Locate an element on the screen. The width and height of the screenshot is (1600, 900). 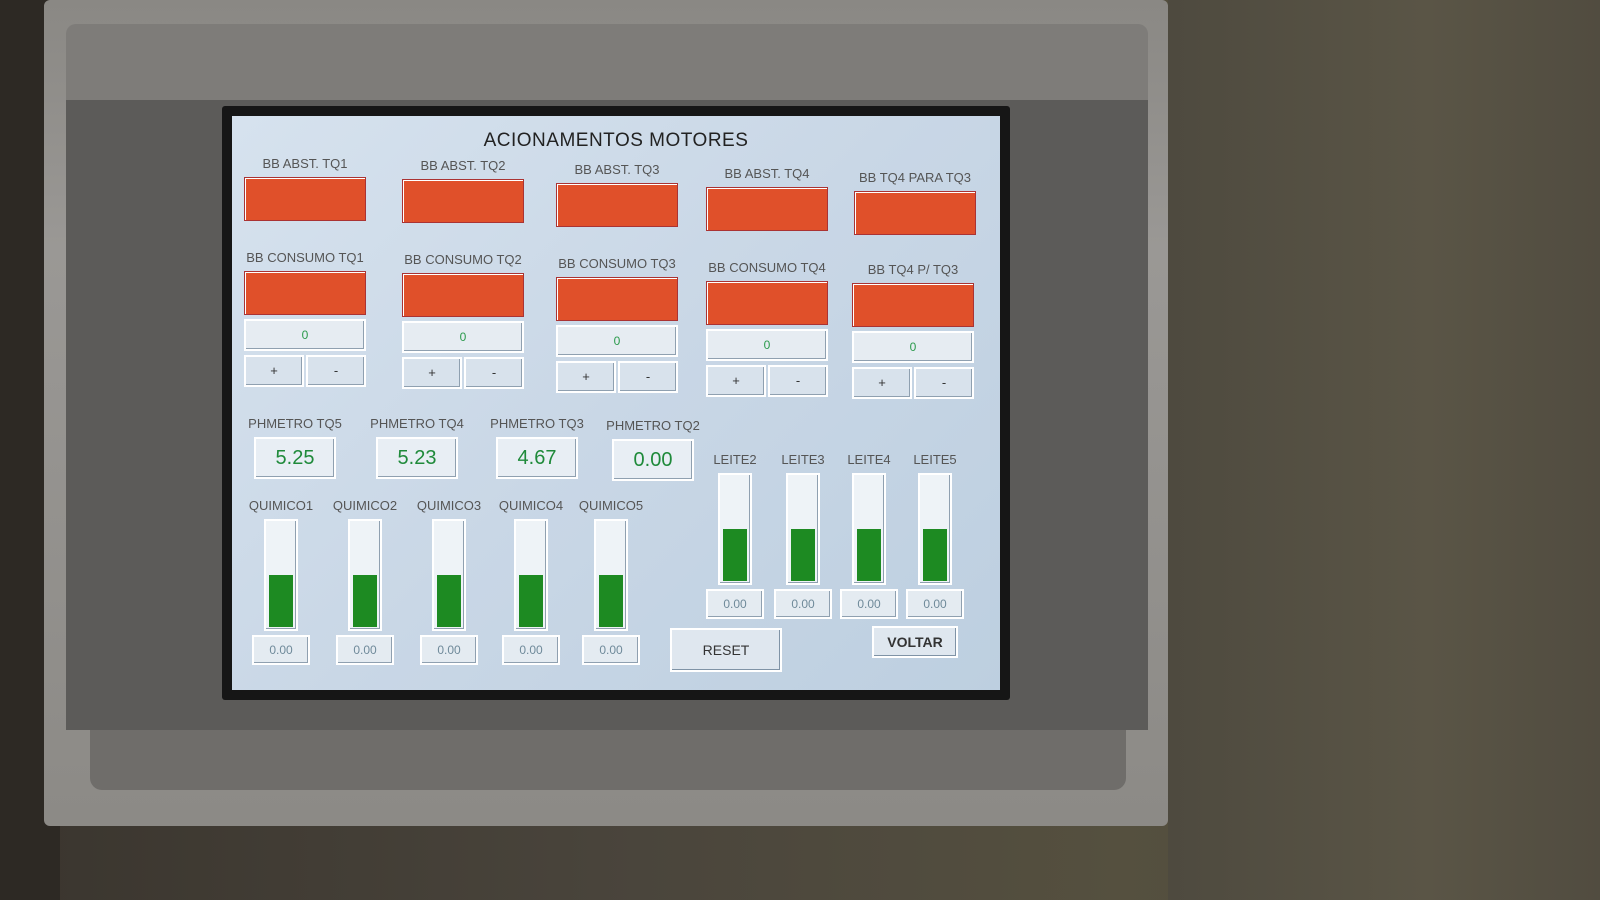
tank-label: QUIMICO1 is located at coordinates (281, 505).